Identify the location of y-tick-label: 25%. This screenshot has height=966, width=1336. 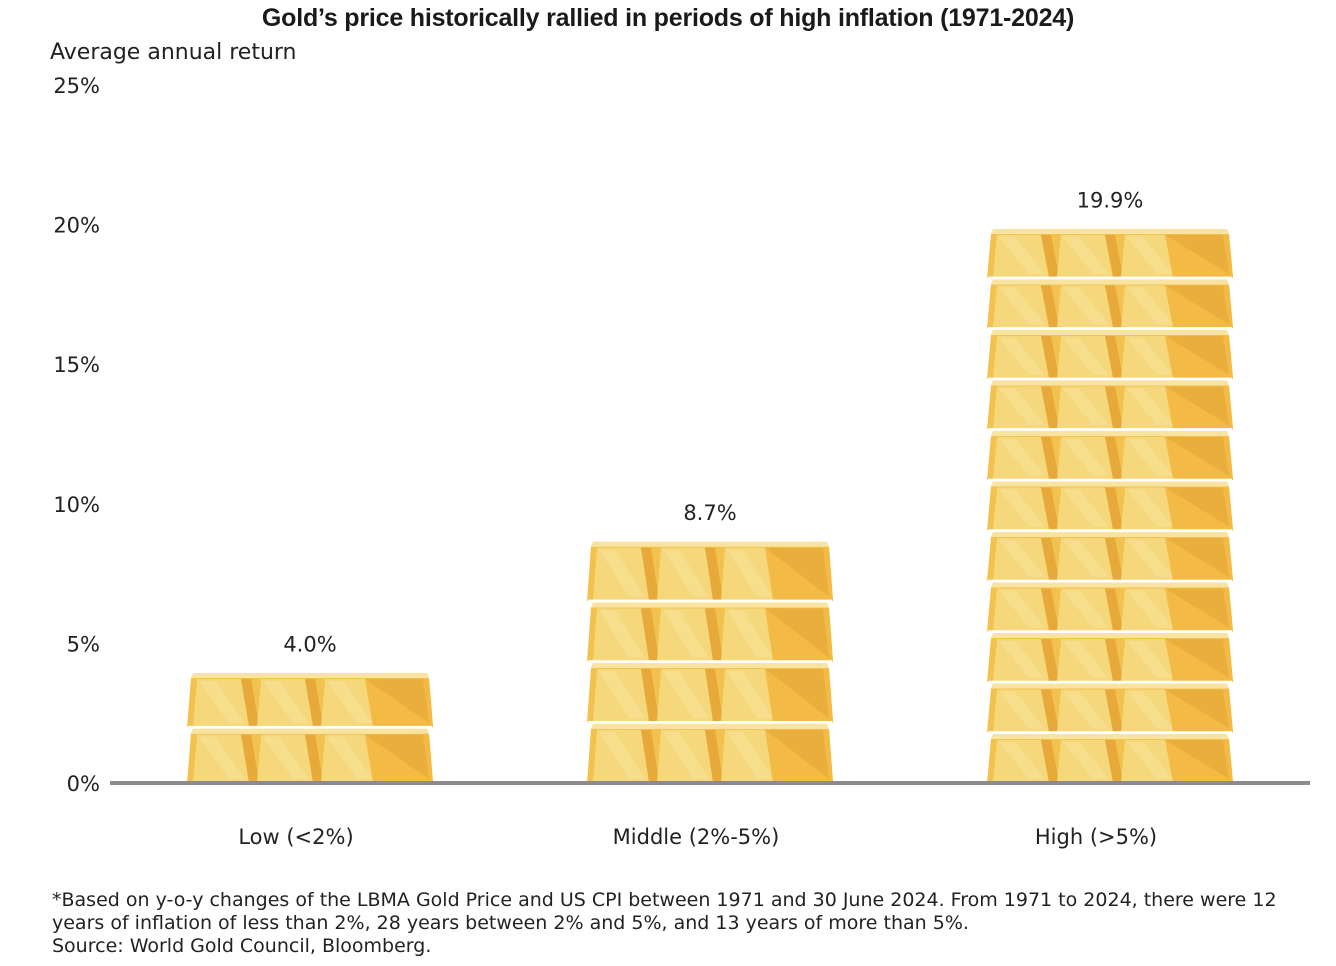
(76, 86).